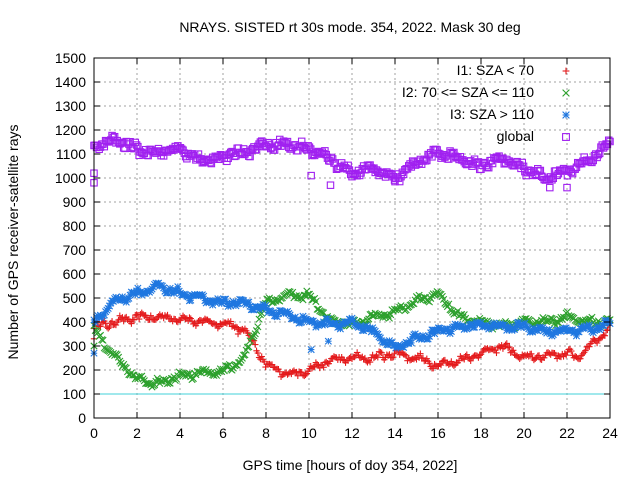 The height and width of the screenshot is (480, 640). Describe the element at coordinates (266, 433) in the screenshot. I see `x-tick-label: 8` at that location.